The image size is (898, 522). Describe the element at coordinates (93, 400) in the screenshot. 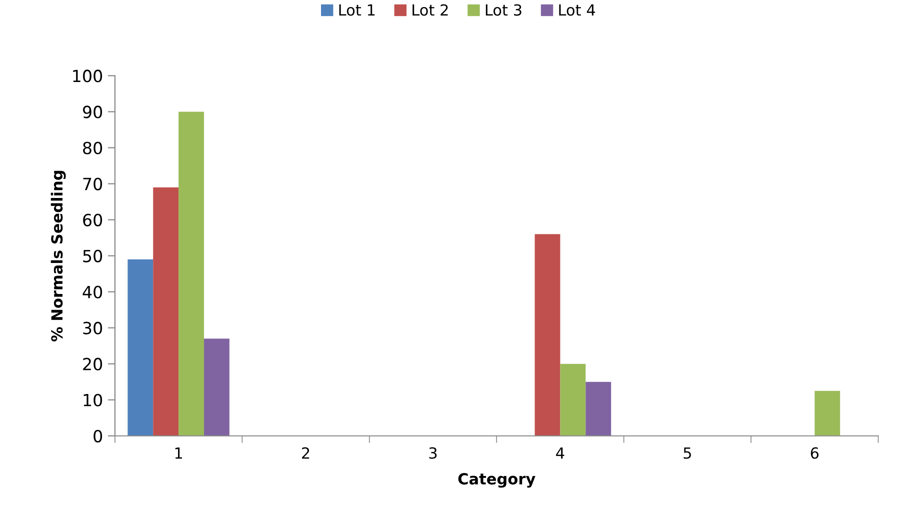

I see `y-tick-label: 10` at that location.